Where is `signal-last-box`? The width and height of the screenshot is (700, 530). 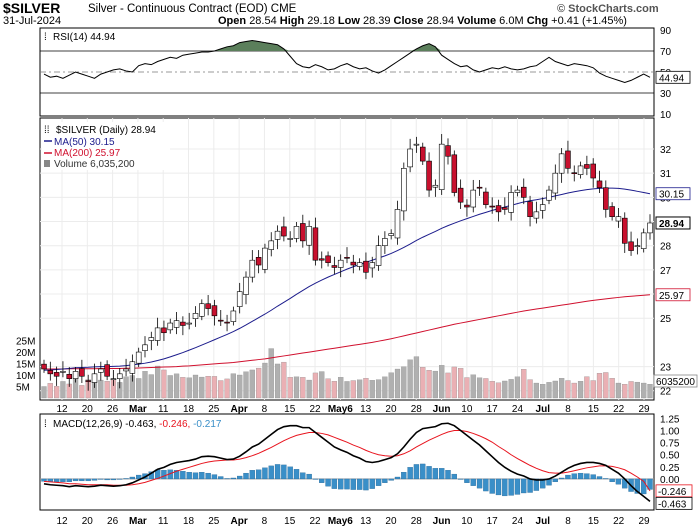
signal-last-box is located at coordinates (674, 491).